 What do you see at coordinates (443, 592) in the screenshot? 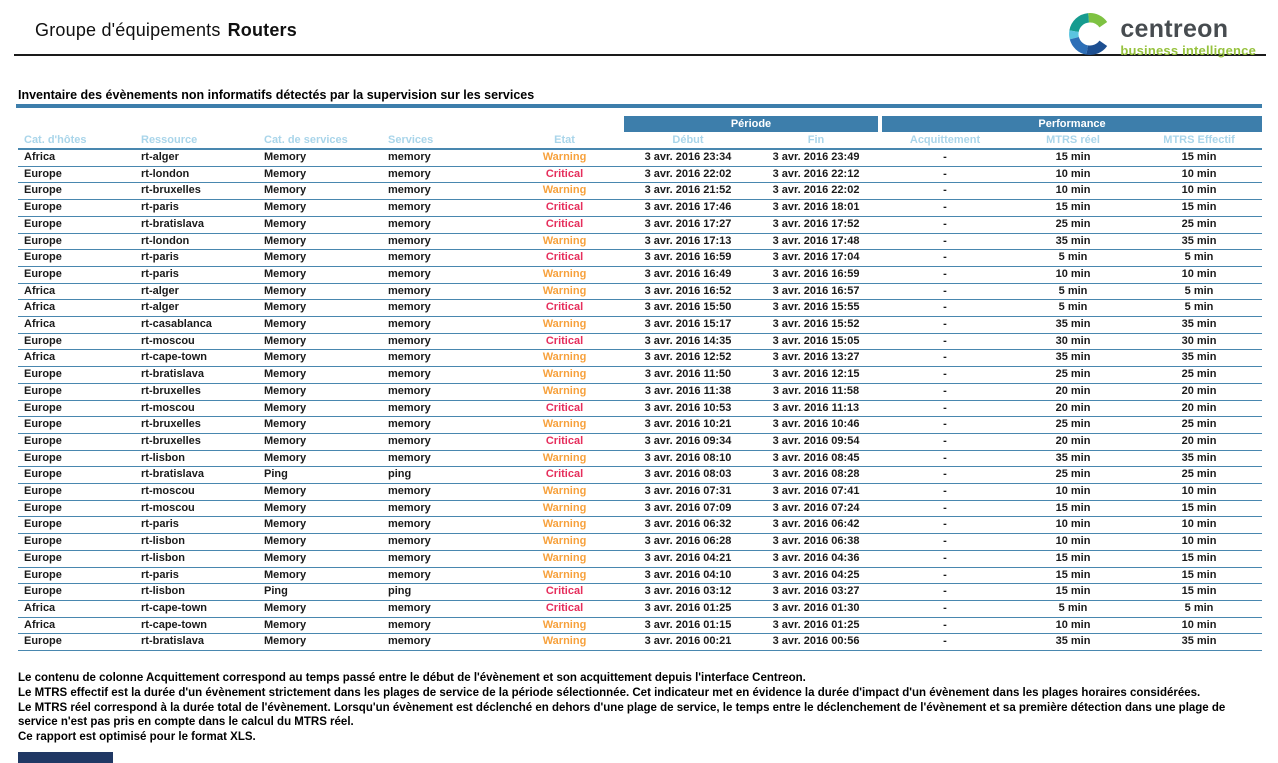
I see `cell-service: ping` at bounding box center [443, 592].